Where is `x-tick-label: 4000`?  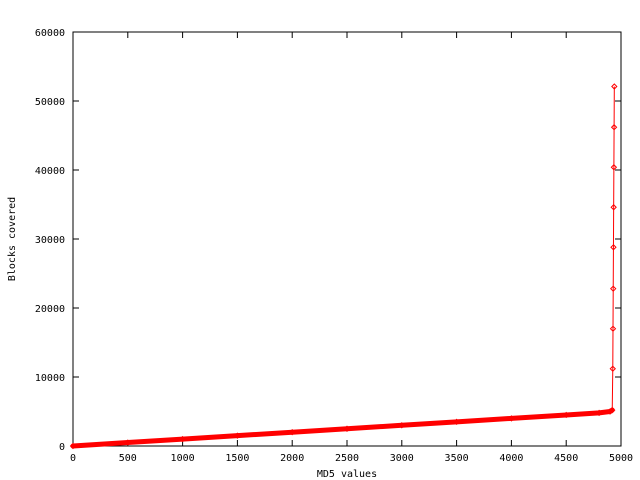 x-tick-label: 4000 is located at coordinates (511, 458).